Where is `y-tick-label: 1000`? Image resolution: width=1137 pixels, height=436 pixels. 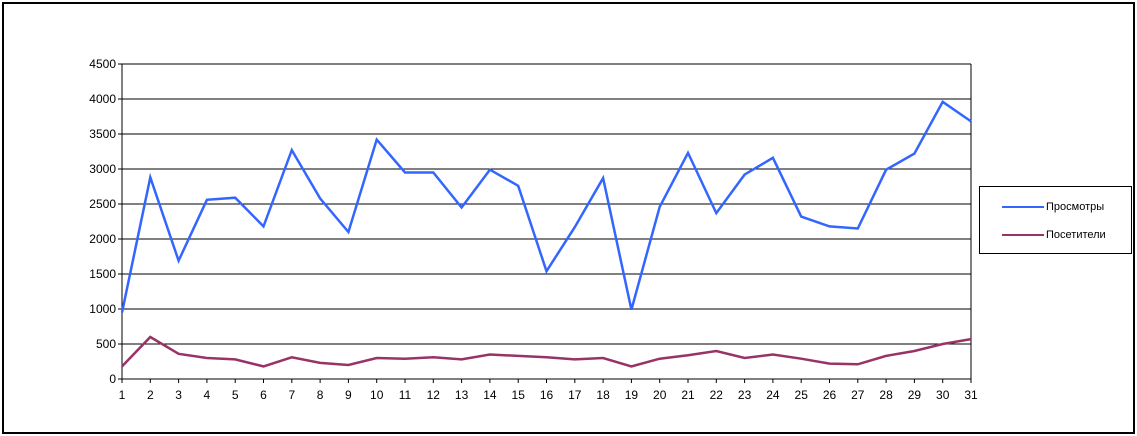 y-tick-label: 1000 is located at coordinates (102, 309).